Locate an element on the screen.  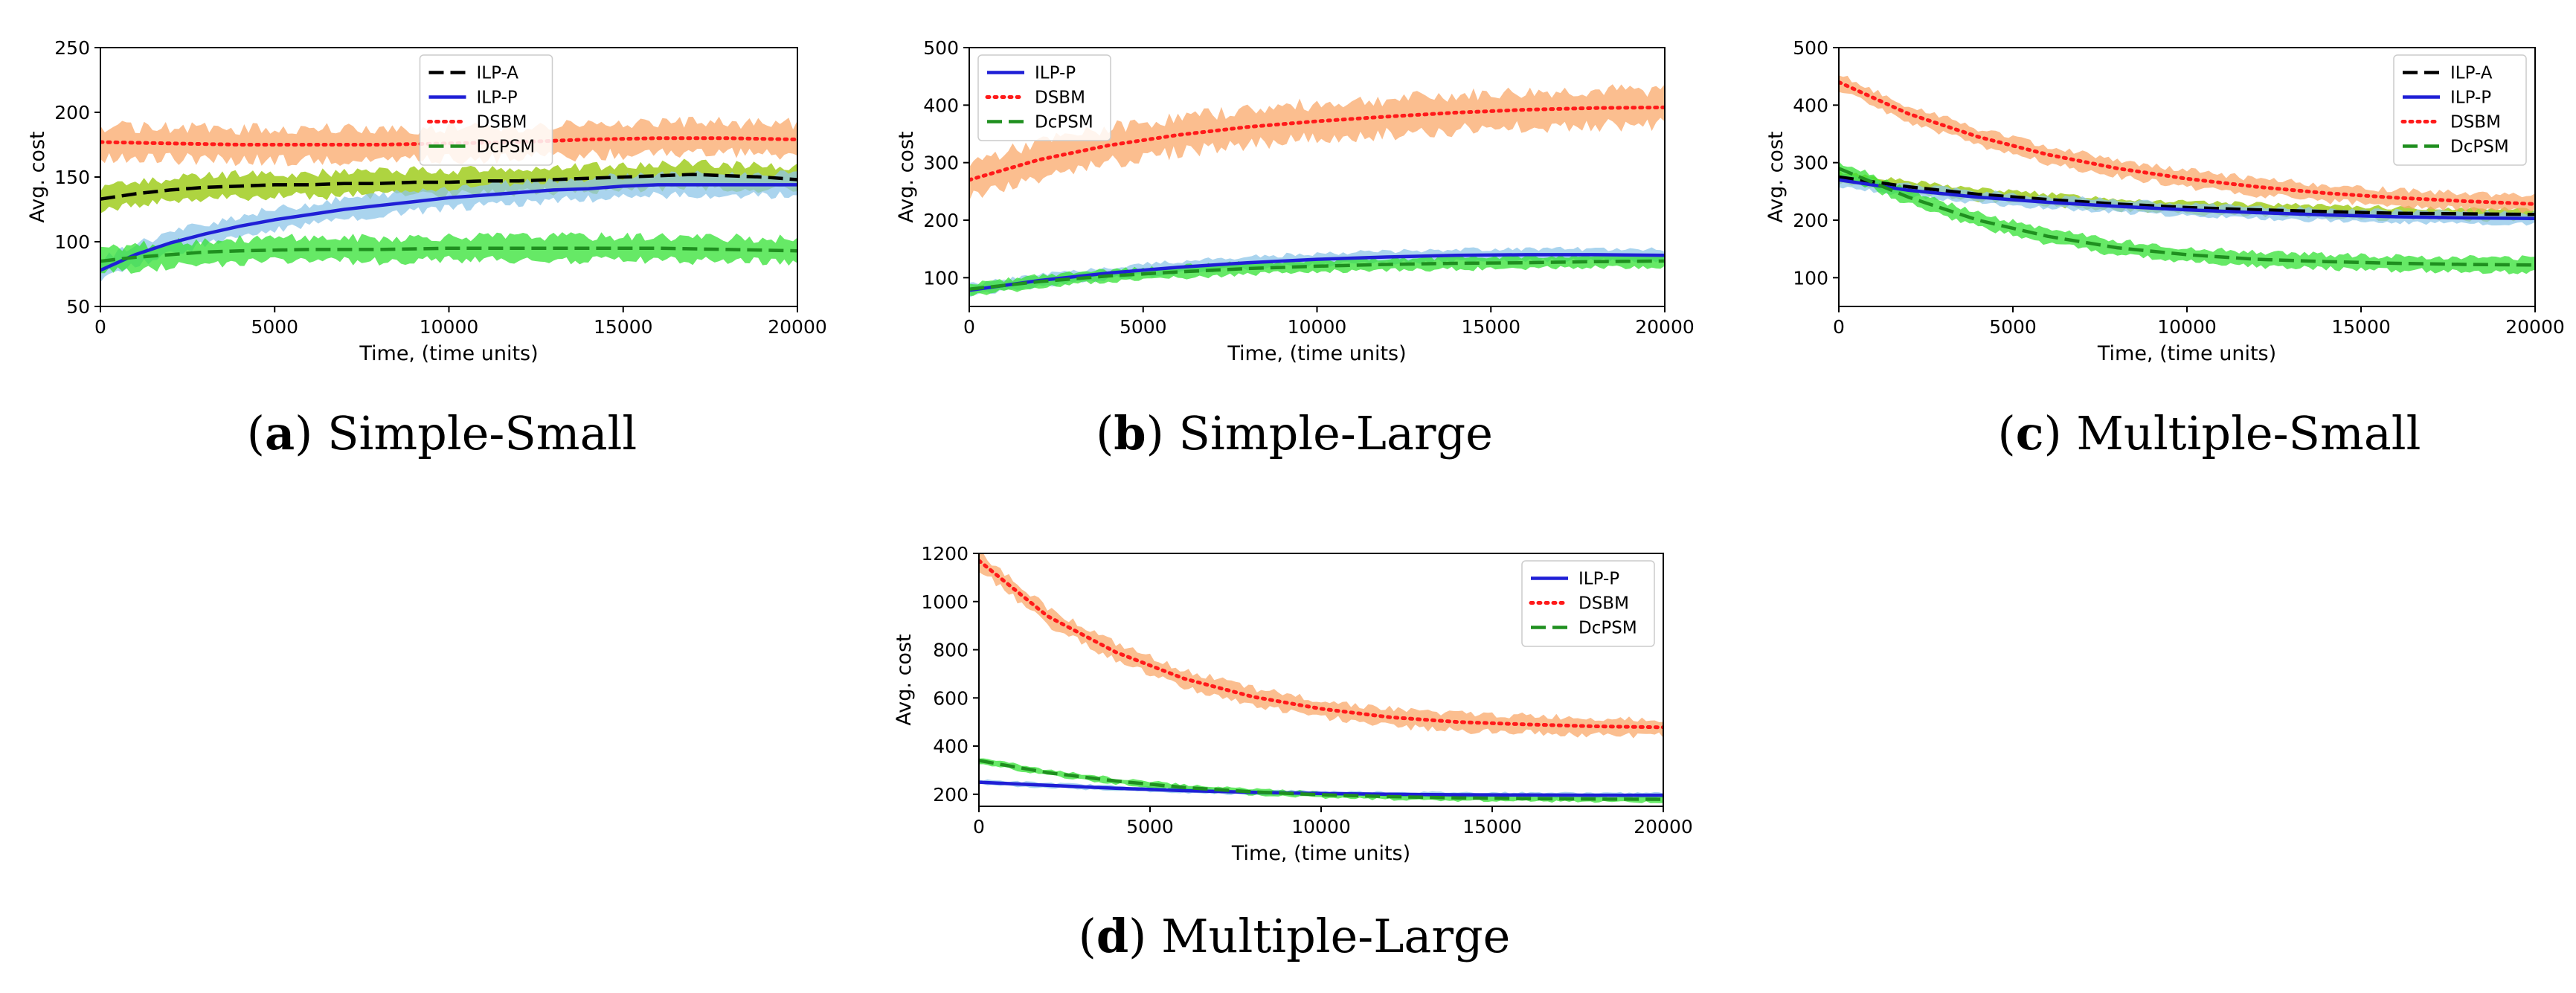
y-tick-label: 800 is located at coordinates (951, 650).